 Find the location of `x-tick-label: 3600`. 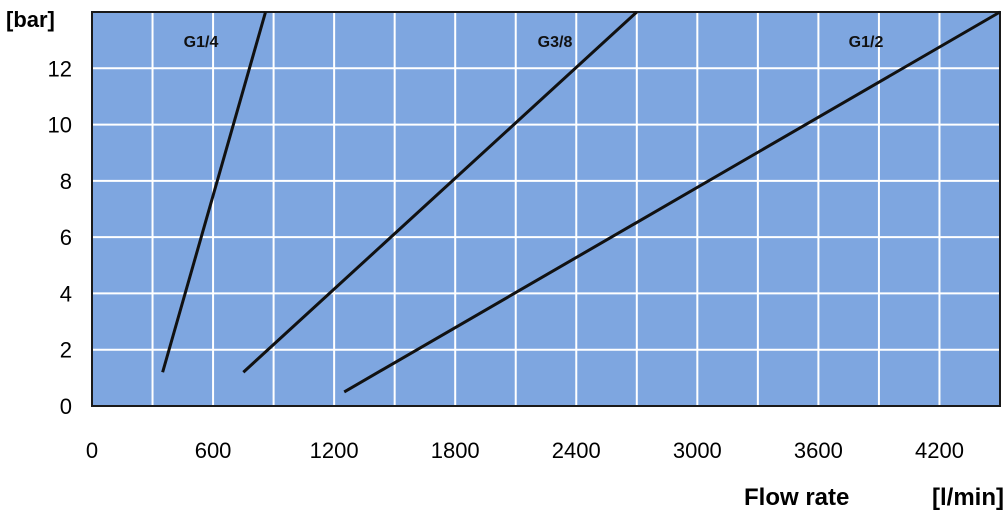

x-tick-label: 3600 is located at coordinates (818, 450).